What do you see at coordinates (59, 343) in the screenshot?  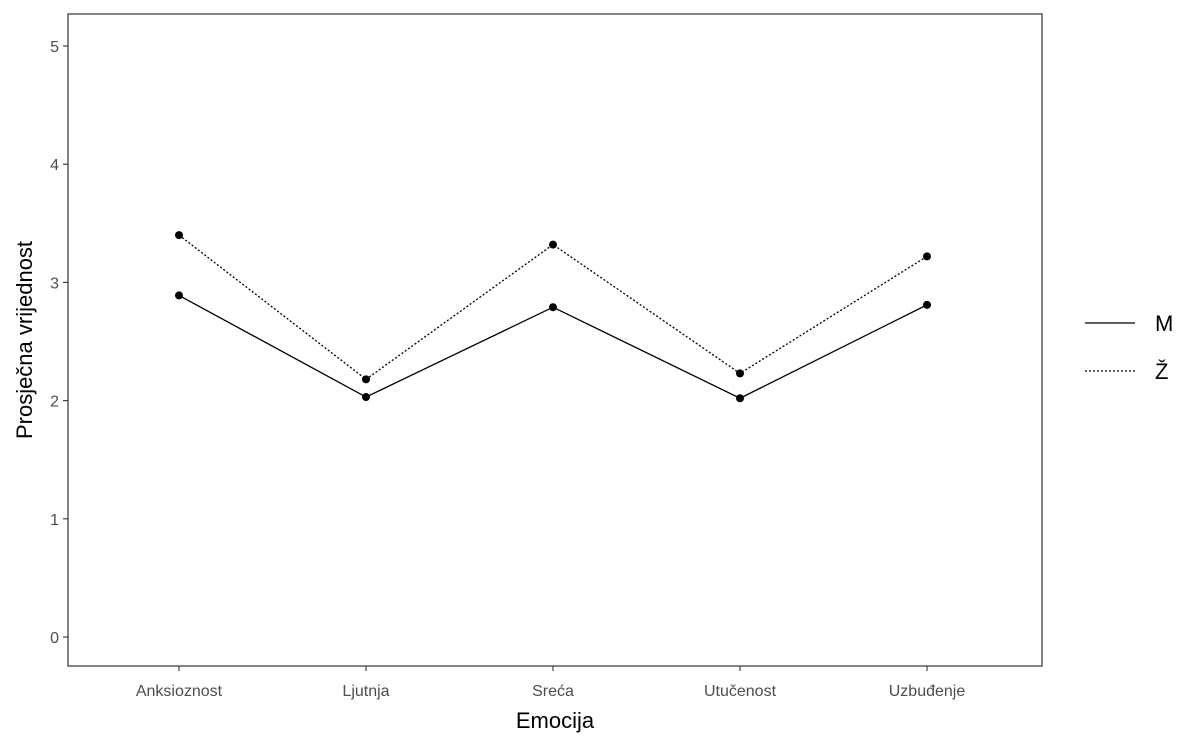 I see `y-axis: 0 1 2 3 4 5` at bounding box center [59, 343].